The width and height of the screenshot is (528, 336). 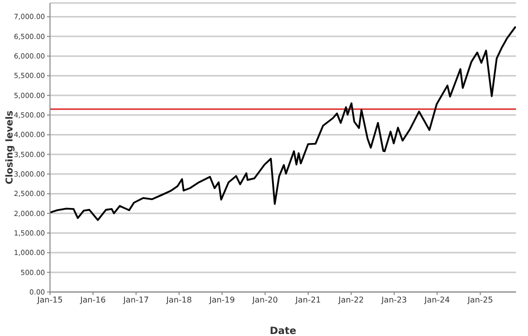 What do you see at coordinates (264, 300) in the screenshot?
I see `x-tick-label: Jan-20` at bounding box center [264, 300].